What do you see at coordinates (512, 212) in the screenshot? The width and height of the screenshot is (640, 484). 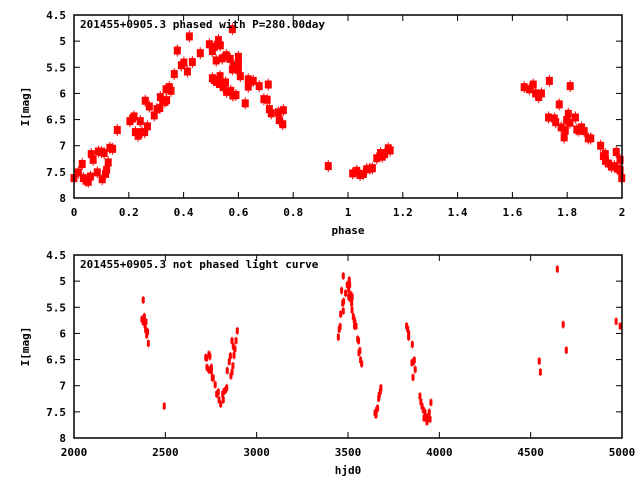 I see `x-tick-label: 1.6` at bounding box center [512, 212].